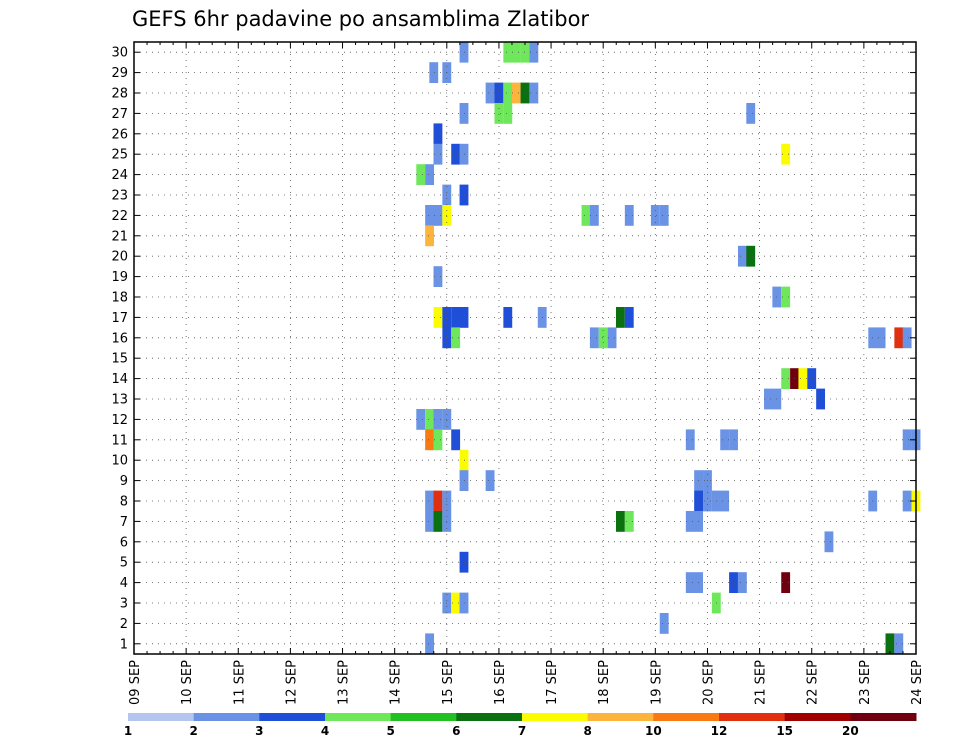 The height and width of the screenshot is (742, 960). What do you see at coordinates (124, 522) in the screenshot?
I see `y-tick-label: 7` at bounding box center [124, 522].